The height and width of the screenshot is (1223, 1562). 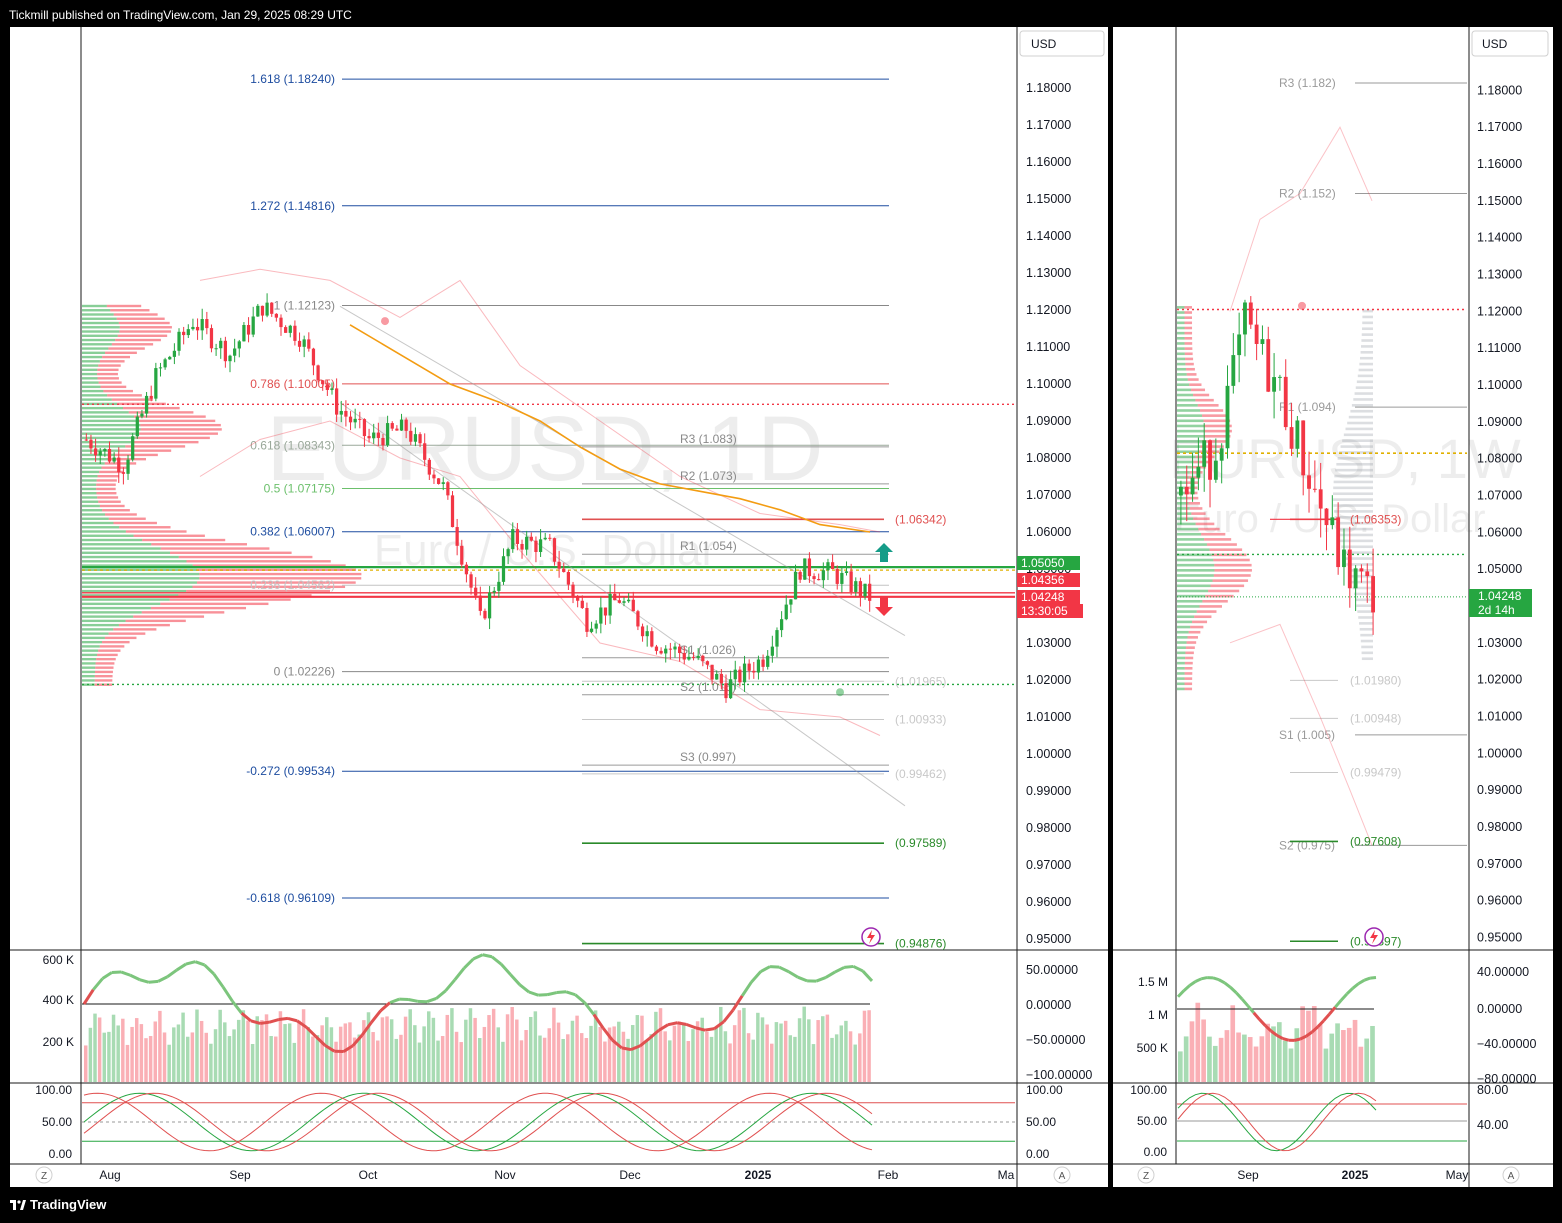 I want to click on left-log-scale-button: Z, so click(x=44, y=1175).